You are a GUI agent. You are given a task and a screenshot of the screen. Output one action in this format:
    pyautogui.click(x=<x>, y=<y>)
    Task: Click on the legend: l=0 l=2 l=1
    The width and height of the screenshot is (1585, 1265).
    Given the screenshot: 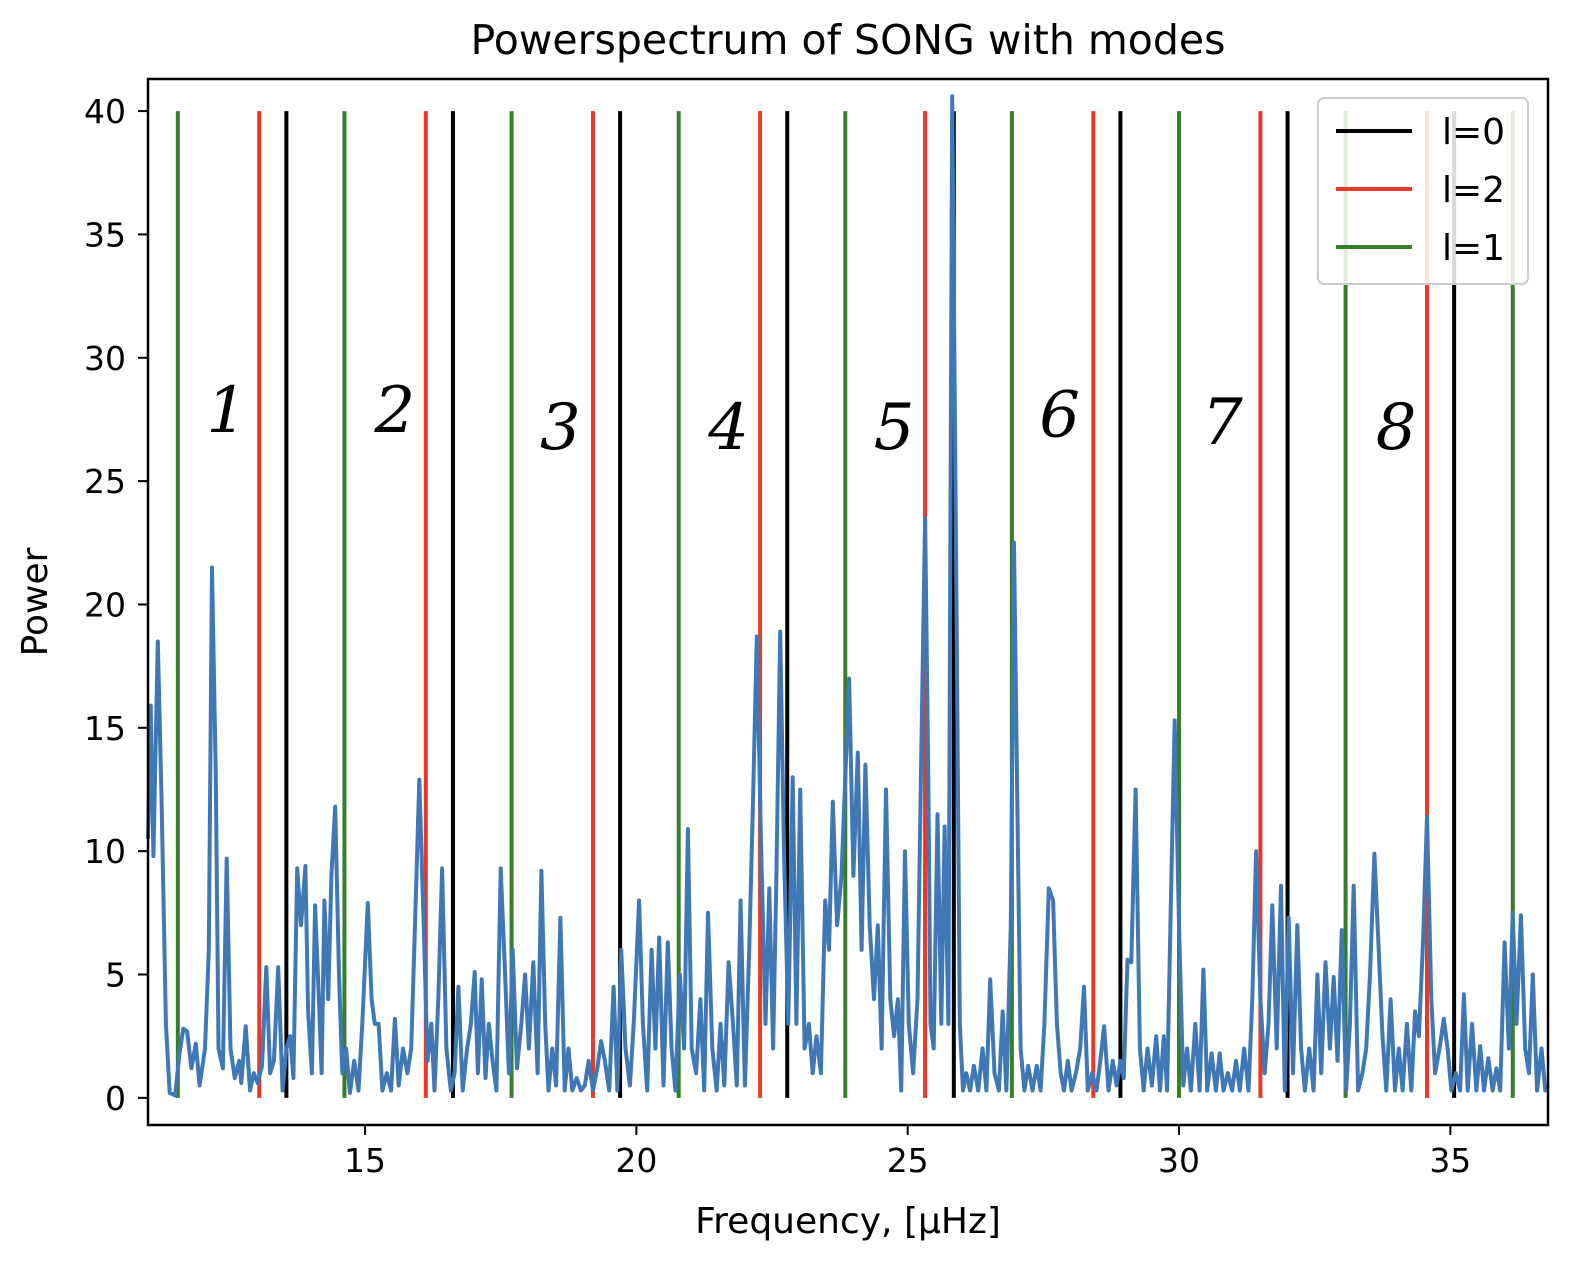 What is the action you would take?
    pyautogui.click(x=1423, y=191)
    